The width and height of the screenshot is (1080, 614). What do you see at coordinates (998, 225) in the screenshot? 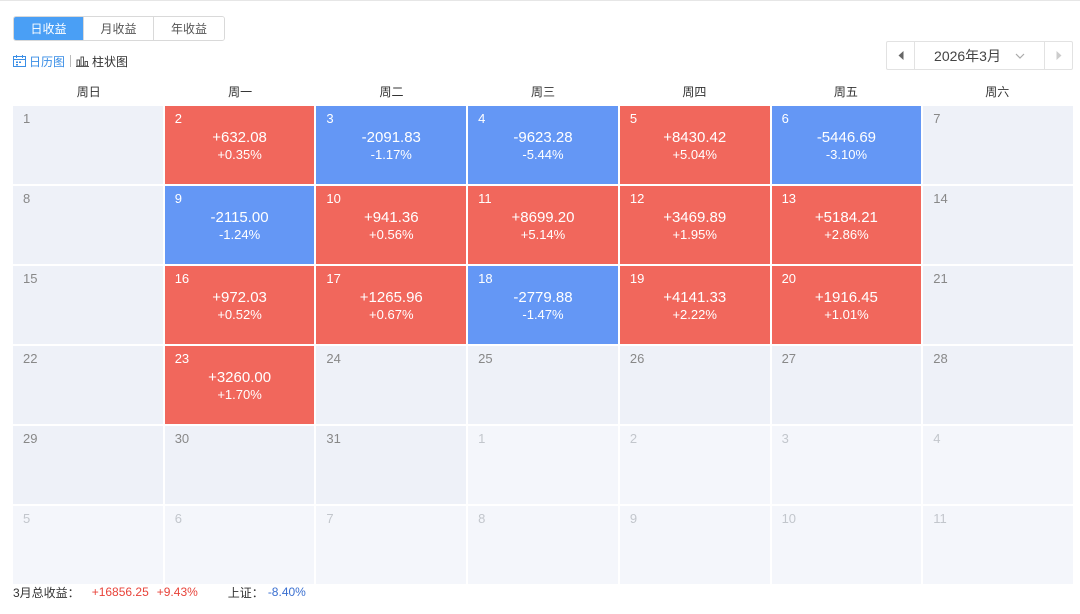
I see `calendar-day-cell: 14` at bounding box center [998, 225].